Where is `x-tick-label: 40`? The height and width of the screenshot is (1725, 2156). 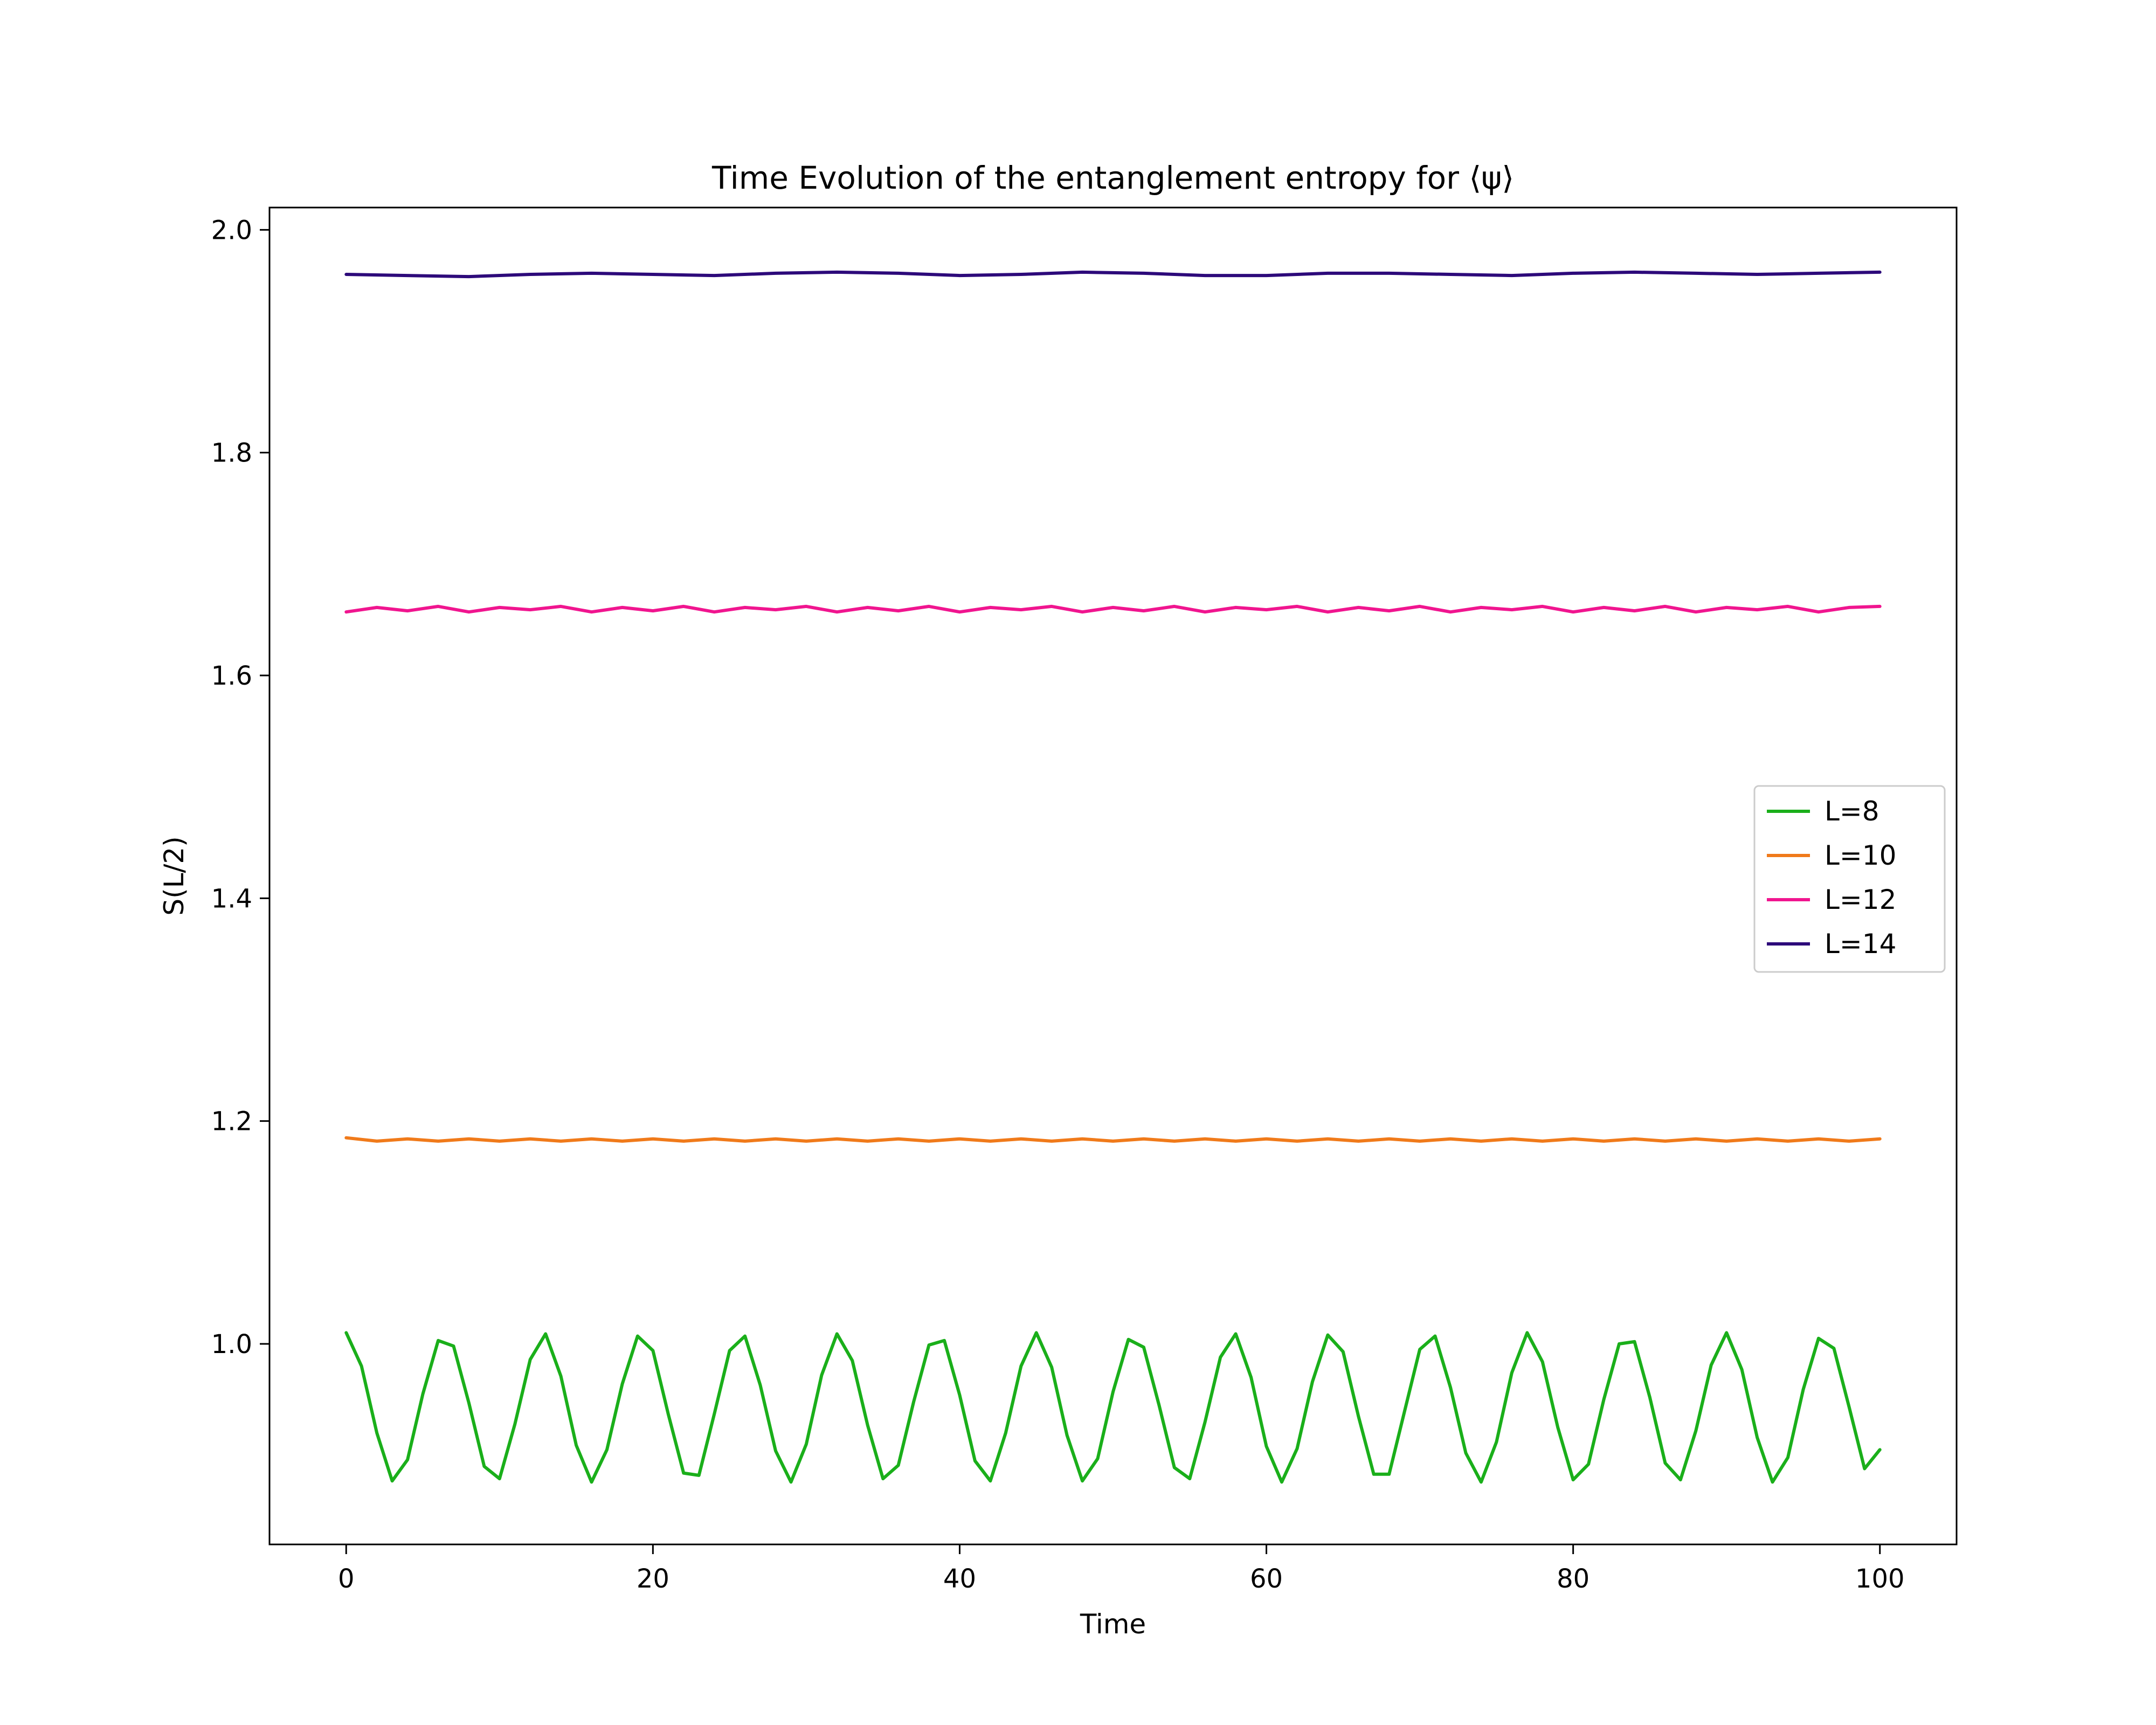 x-tick-label: 40 is located at coordinates (959, 1579).